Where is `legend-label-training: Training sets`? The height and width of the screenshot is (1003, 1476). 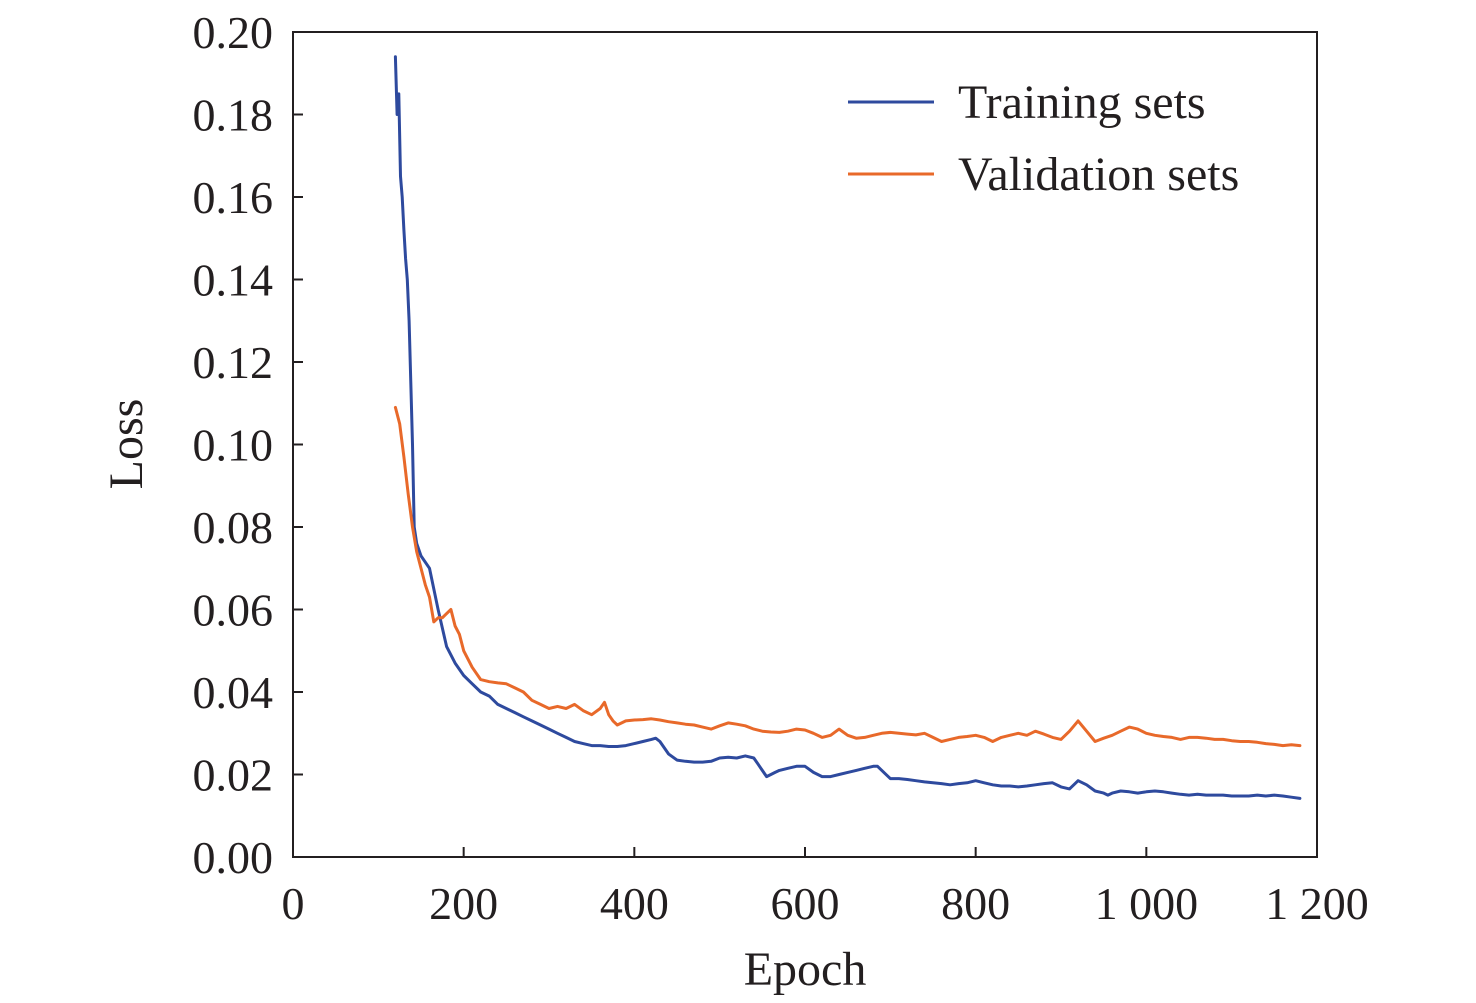
legend-label-training: Training sets is located at coordinates (1082, 102).